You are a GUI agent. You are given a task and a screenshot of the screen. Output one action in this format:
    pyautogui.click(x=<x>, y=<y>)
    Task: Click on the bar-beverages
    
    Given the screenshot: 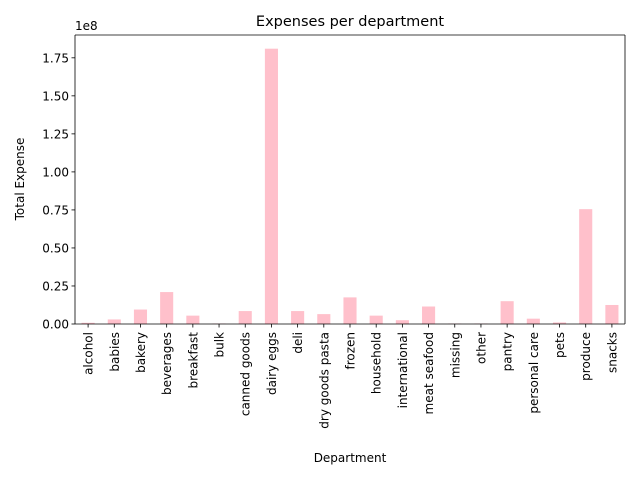 What is the action you would take?
    pyautogui.click(x=167, y=308)
    